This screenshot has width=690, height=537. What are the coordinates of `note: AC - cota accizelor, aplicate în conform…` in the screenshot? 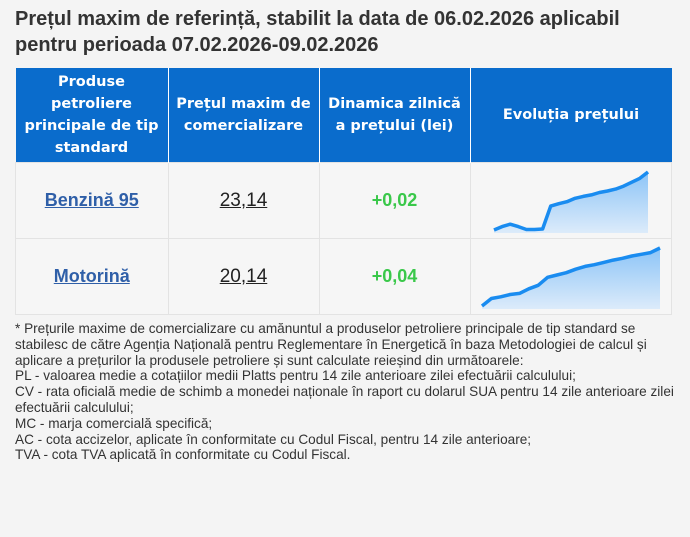 It's located at (273, 439).